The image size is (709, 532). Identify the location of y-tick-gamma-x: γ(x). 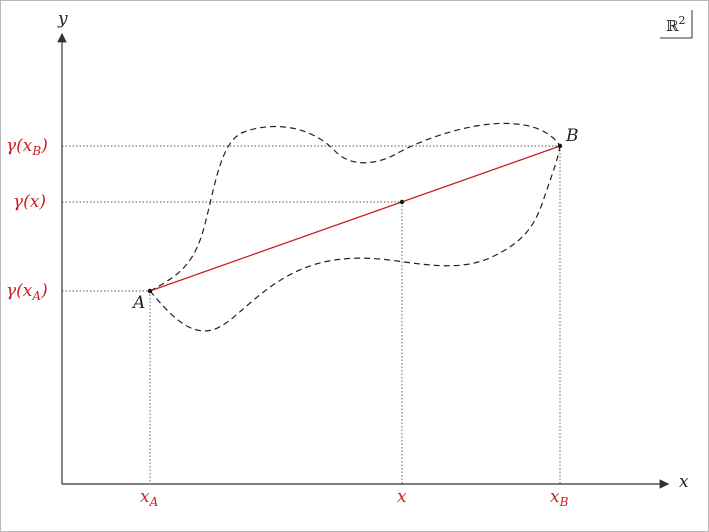
(29, 202).